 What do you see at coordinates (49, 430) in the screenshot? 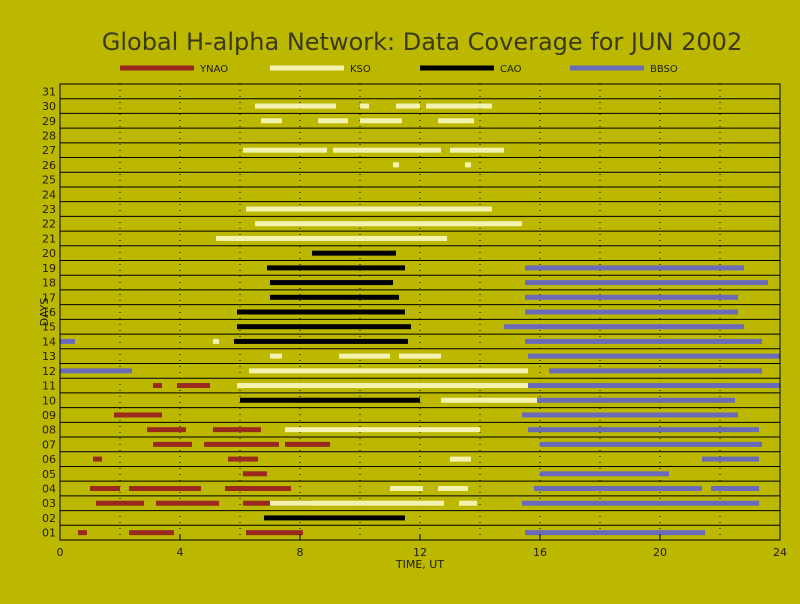
I see `y-tick-label: 08` at bounding box center [49, 430].